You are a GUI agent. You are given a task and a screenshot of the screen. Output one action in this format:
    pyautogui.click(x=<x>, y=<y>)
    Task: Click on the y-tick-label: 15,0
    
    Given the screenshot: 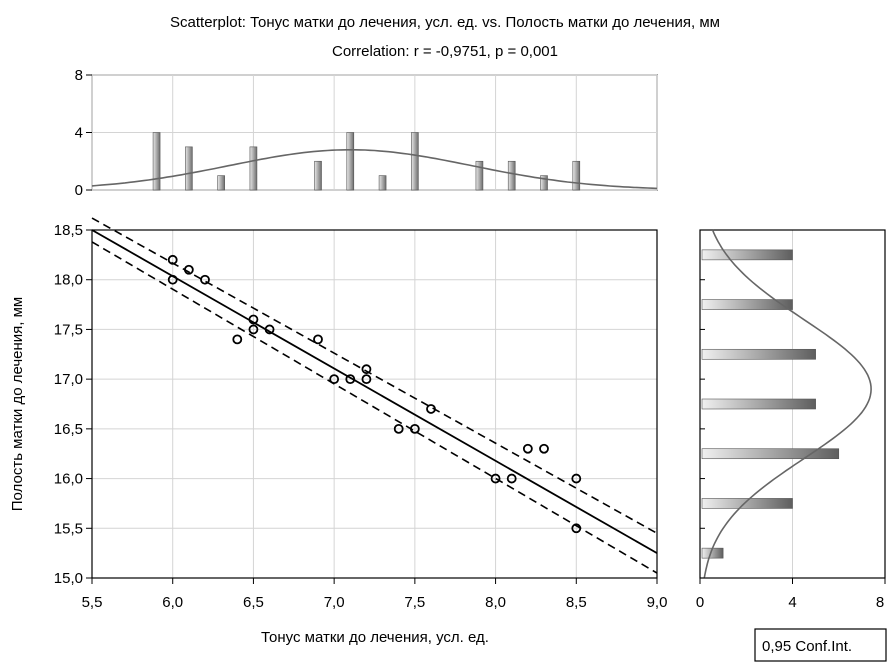 What is the action you would take?
    pyautogui.click(x=68, y=578)
    